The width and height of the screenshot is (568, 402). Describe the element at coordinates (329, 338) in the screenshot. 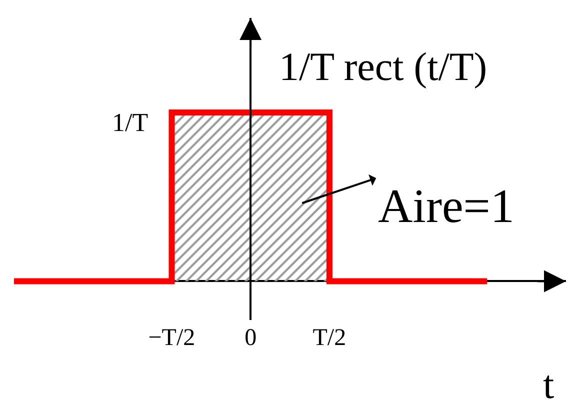

I see `x-tick-label: T/2` at that location.